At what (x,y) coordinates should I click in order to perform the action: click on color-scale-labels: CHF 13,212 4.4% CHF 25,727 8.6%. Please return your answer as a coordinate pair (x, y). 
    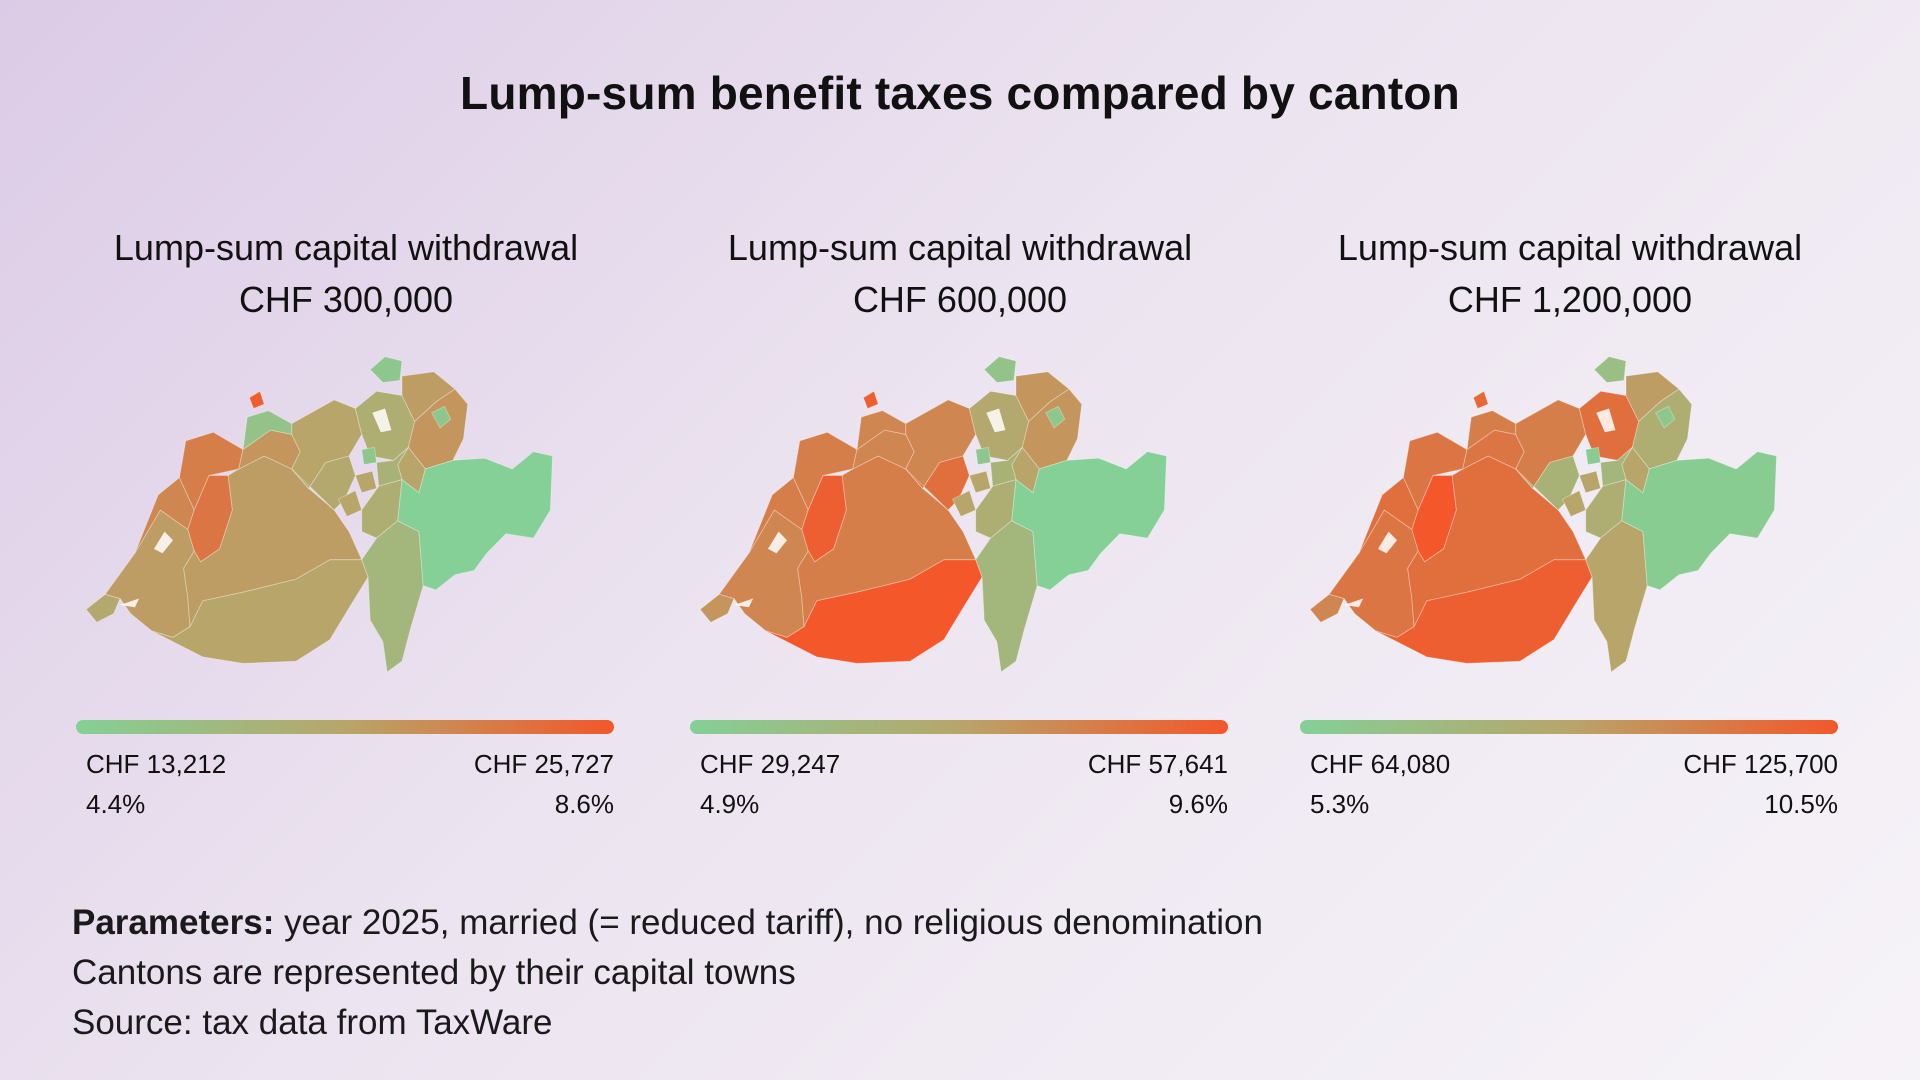
    Looking at the image, I should click on (350, 784).